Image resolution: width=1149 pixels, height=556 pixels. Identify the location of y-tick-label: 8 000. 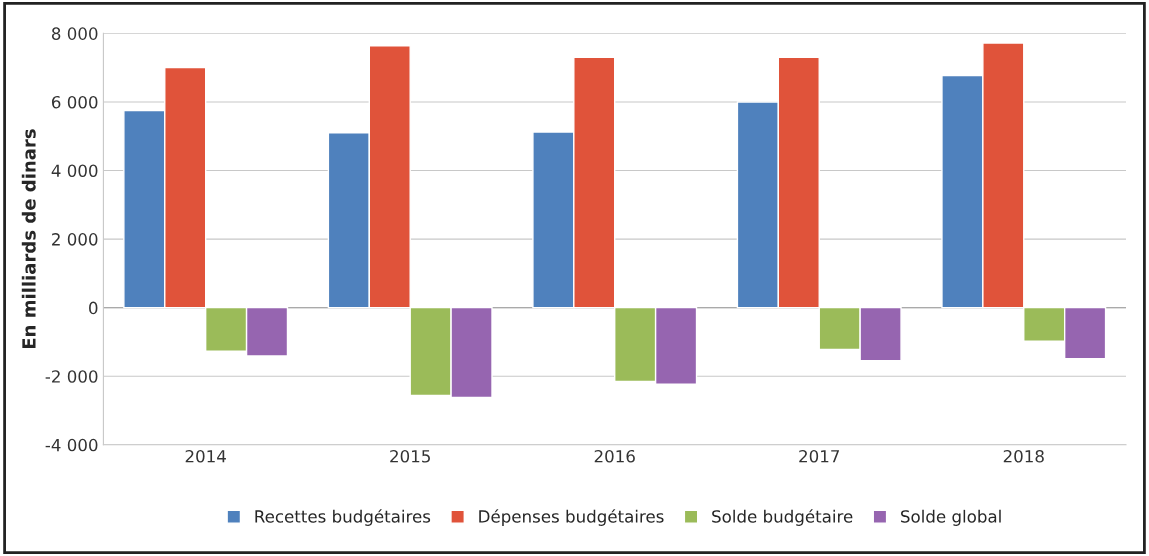
(74, 33).